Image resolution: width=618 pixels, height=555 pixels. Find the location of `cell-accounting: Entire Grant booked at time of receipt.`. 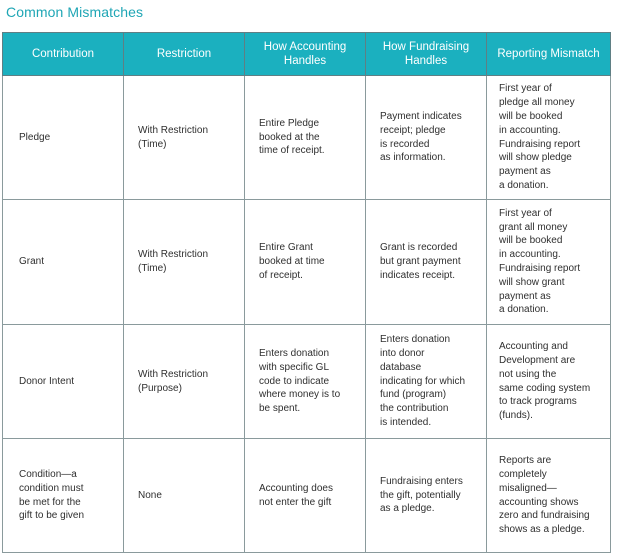

cell-accounting: Entire Grant booked at time of receipt. is located at coordinates (305, 262).